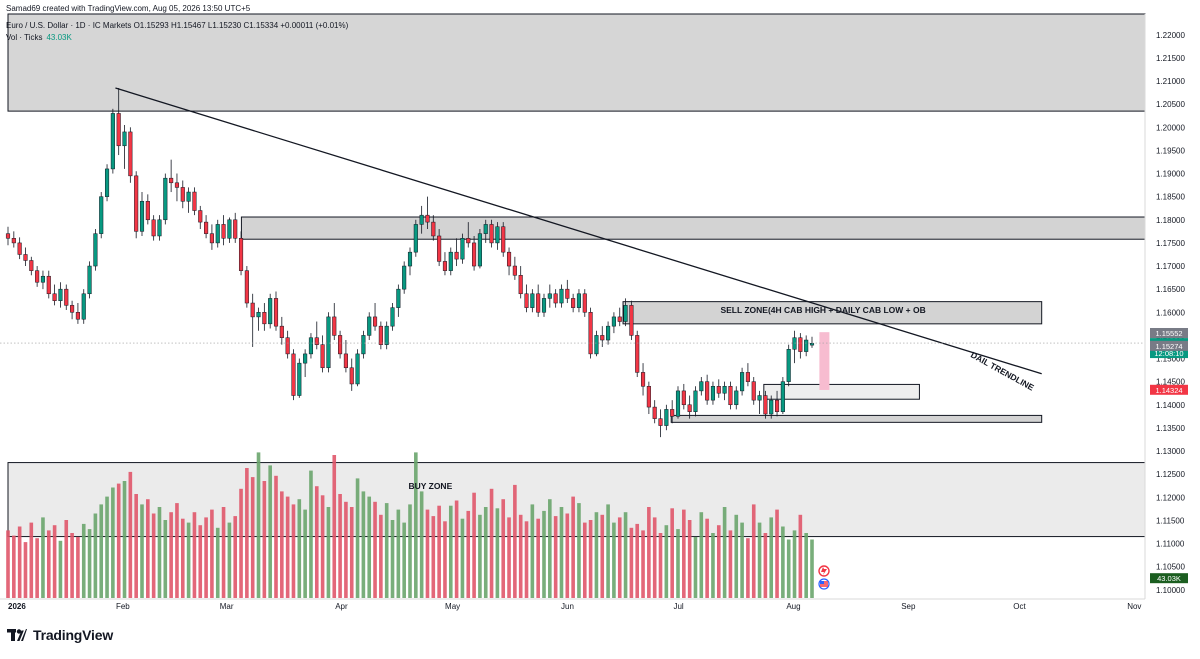  Describe the element at coordinates (572, 608) in the screenshot. I see `time-axis` at that location.